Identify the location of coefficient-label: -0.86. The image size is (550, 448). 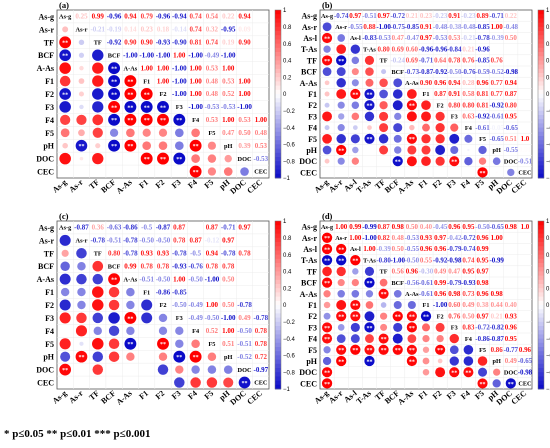
(482, 339).